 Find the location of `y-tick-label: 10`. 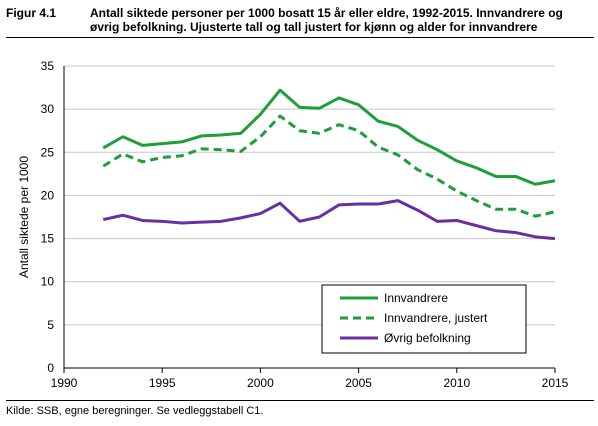

y-tick-label: 10 is located at coordinates (48, 282).